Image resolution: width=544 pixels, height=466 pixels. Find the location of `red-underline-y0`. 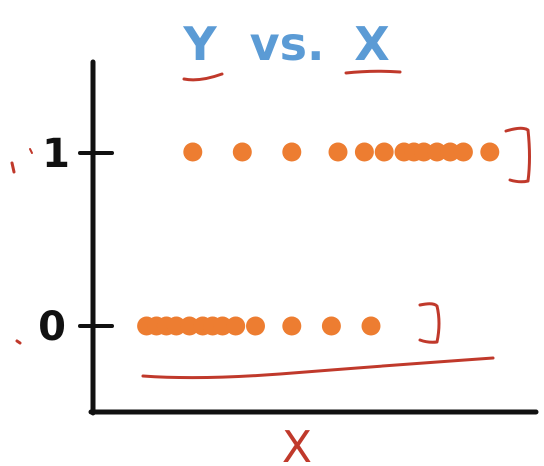

red-underline-y0 is located at coordinates (318, 368).